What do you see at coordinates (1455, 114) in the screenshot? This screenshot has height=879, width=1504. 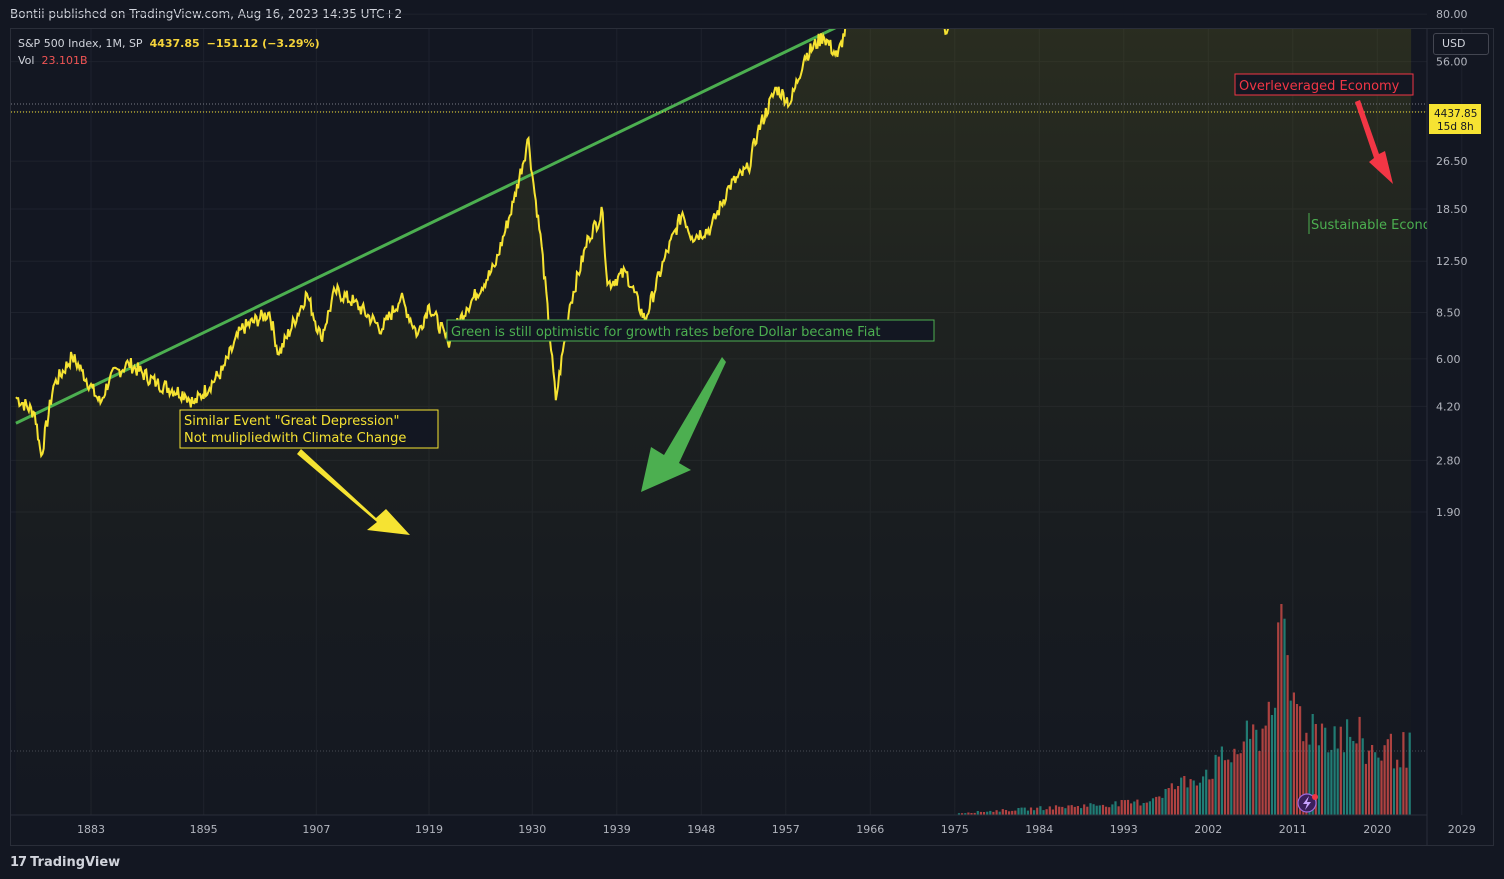 I see `last-price-value: 4437.85` at bounding box center [1455, 114].